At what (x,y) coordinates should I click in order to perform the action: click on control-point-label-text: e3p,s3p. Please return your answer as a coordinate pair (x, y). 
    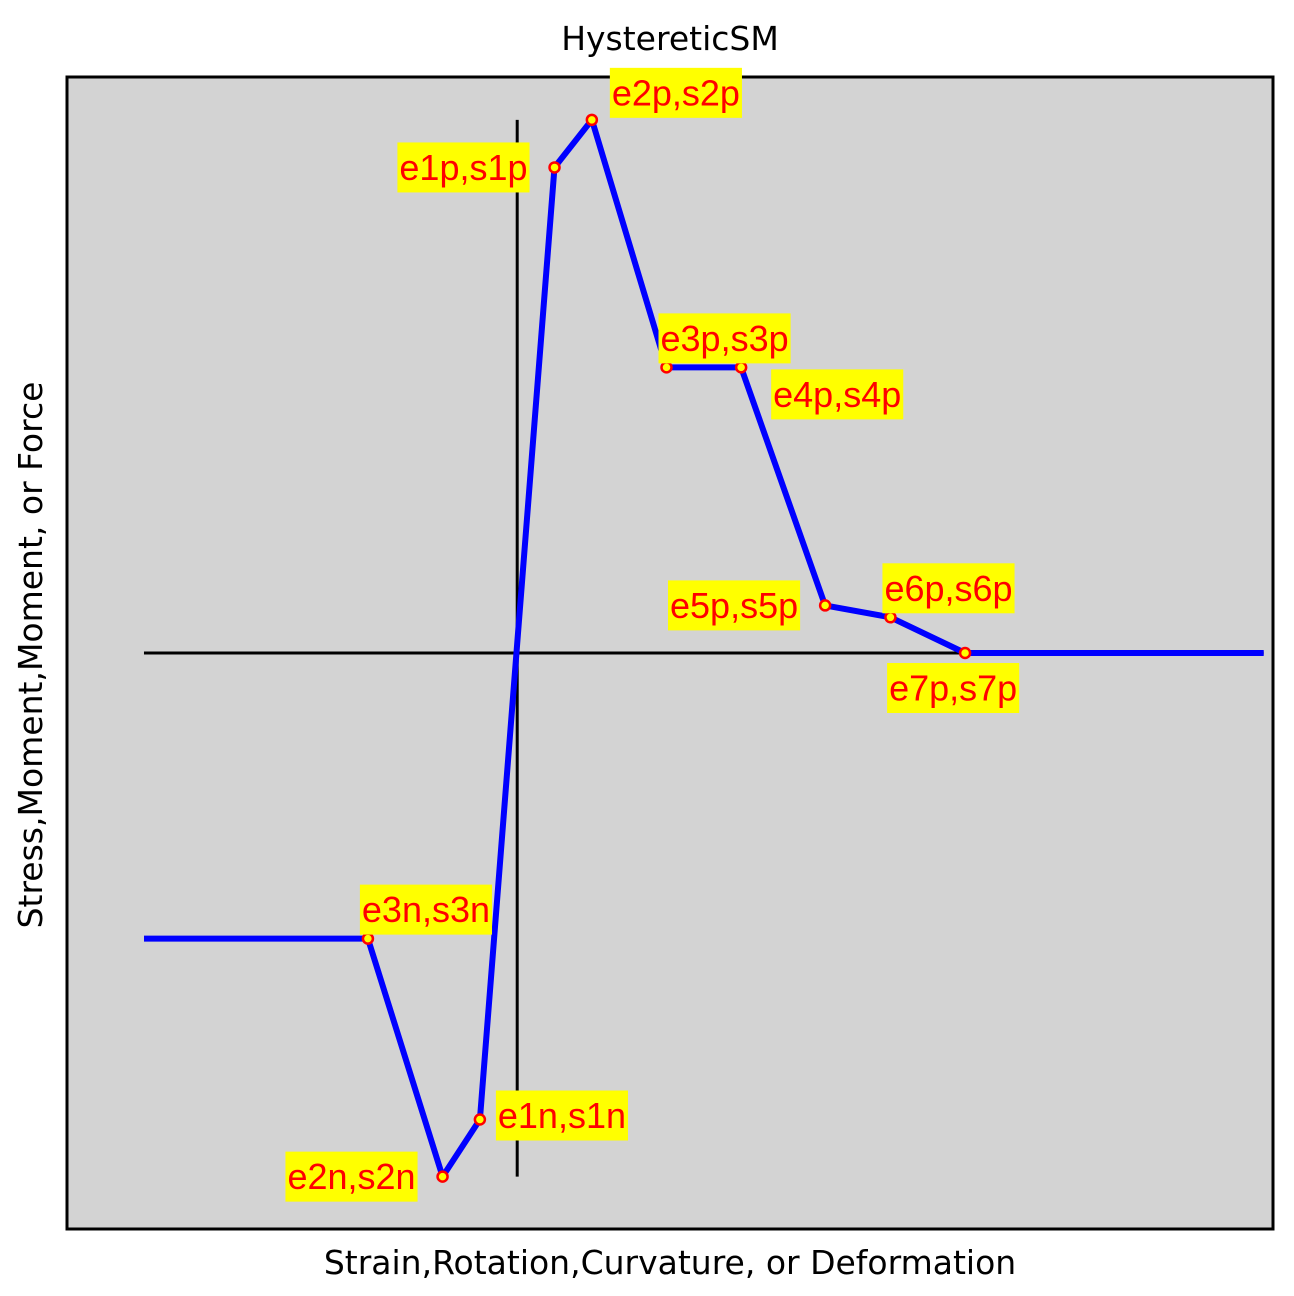
    Looking at the image, I should click on (725, 338).